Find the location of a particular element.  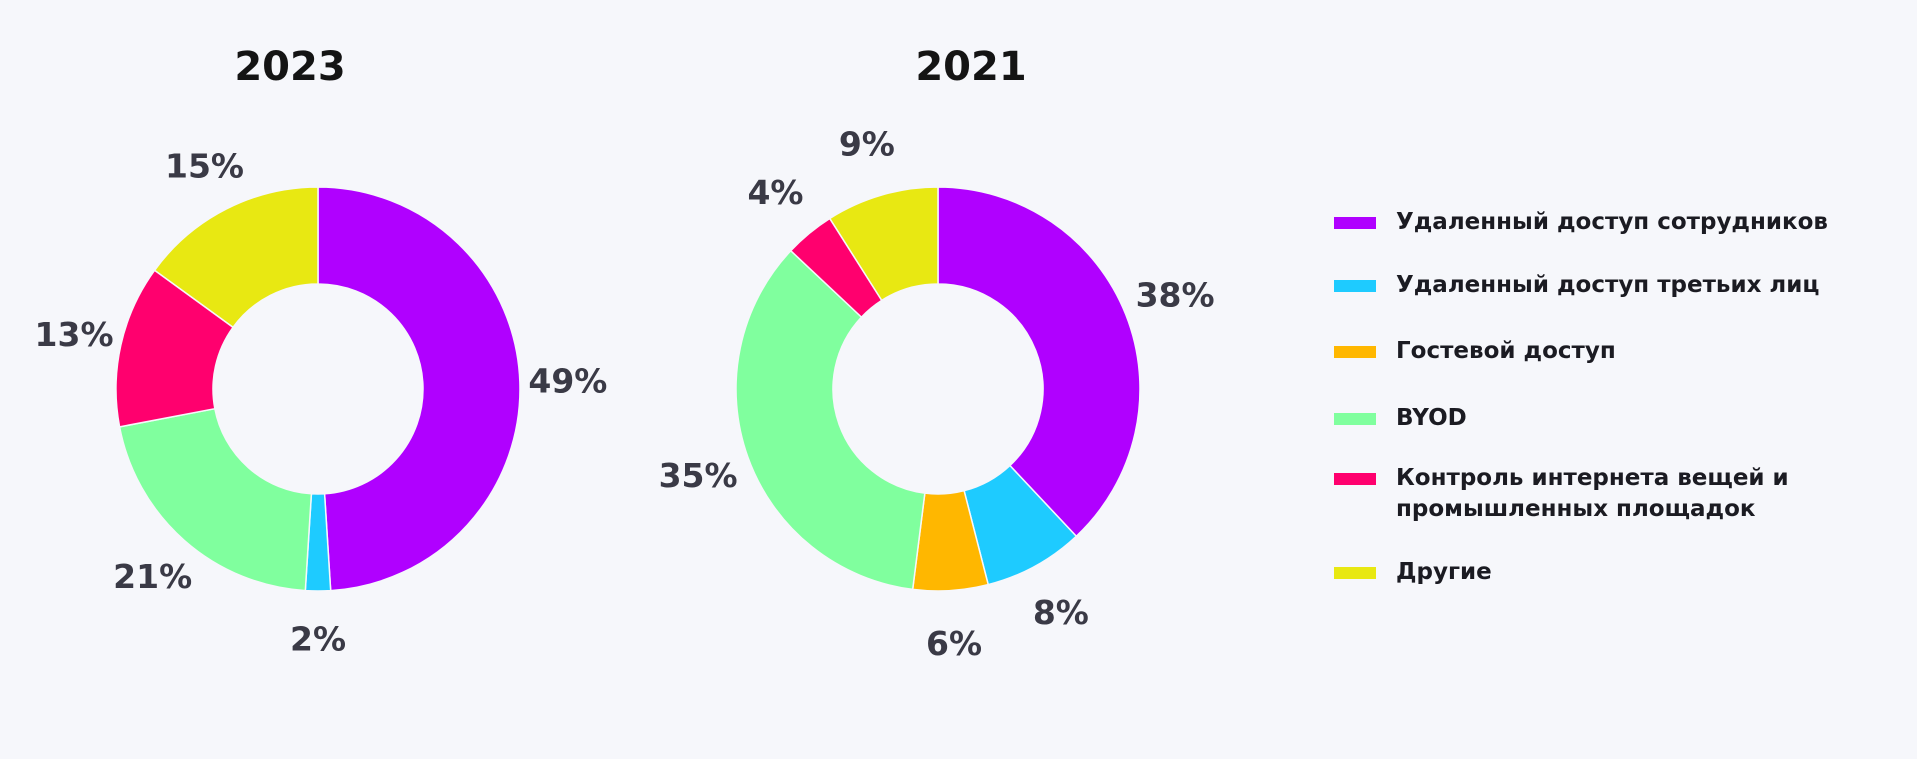

data-label: 15% is located at coordinates (204, 166).